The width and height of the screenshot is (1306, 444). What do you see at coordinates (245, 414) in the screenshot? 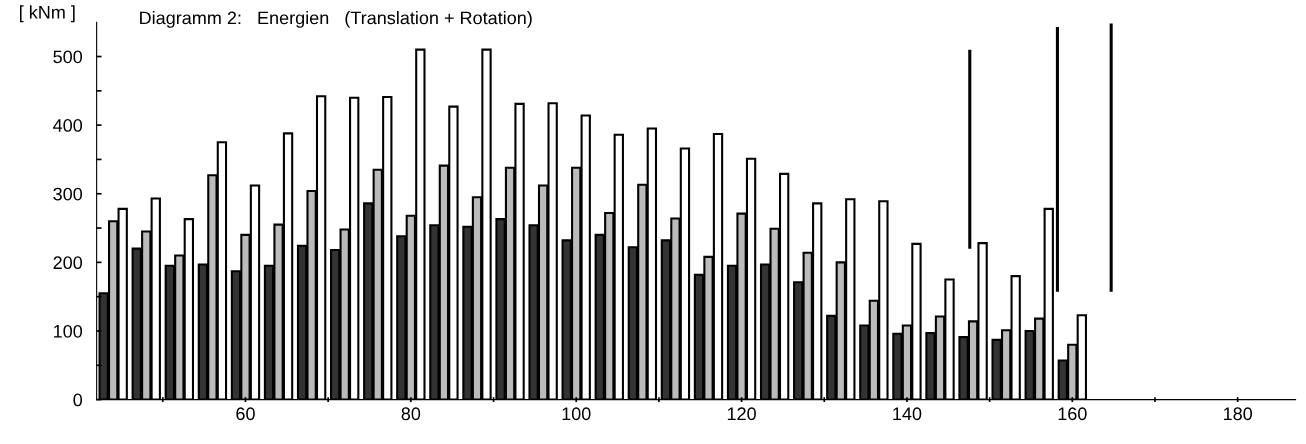
I see `x-tick-label: 60` at bounding box center [245, 414].